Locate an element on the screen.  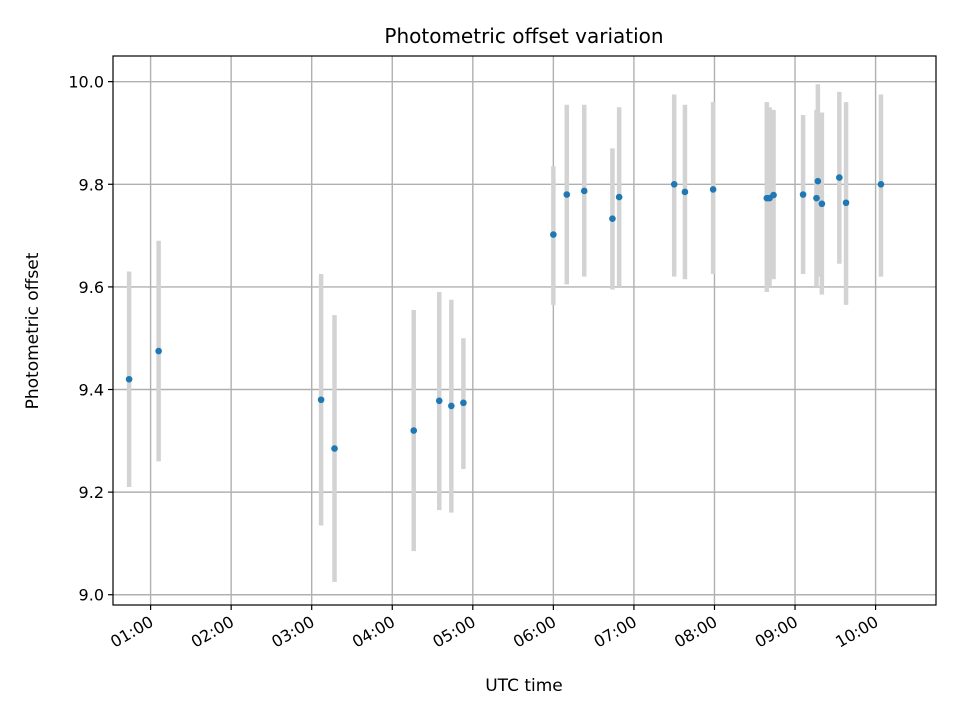
chart-title: Photometric offset variation is located at coordinates (523, 36).